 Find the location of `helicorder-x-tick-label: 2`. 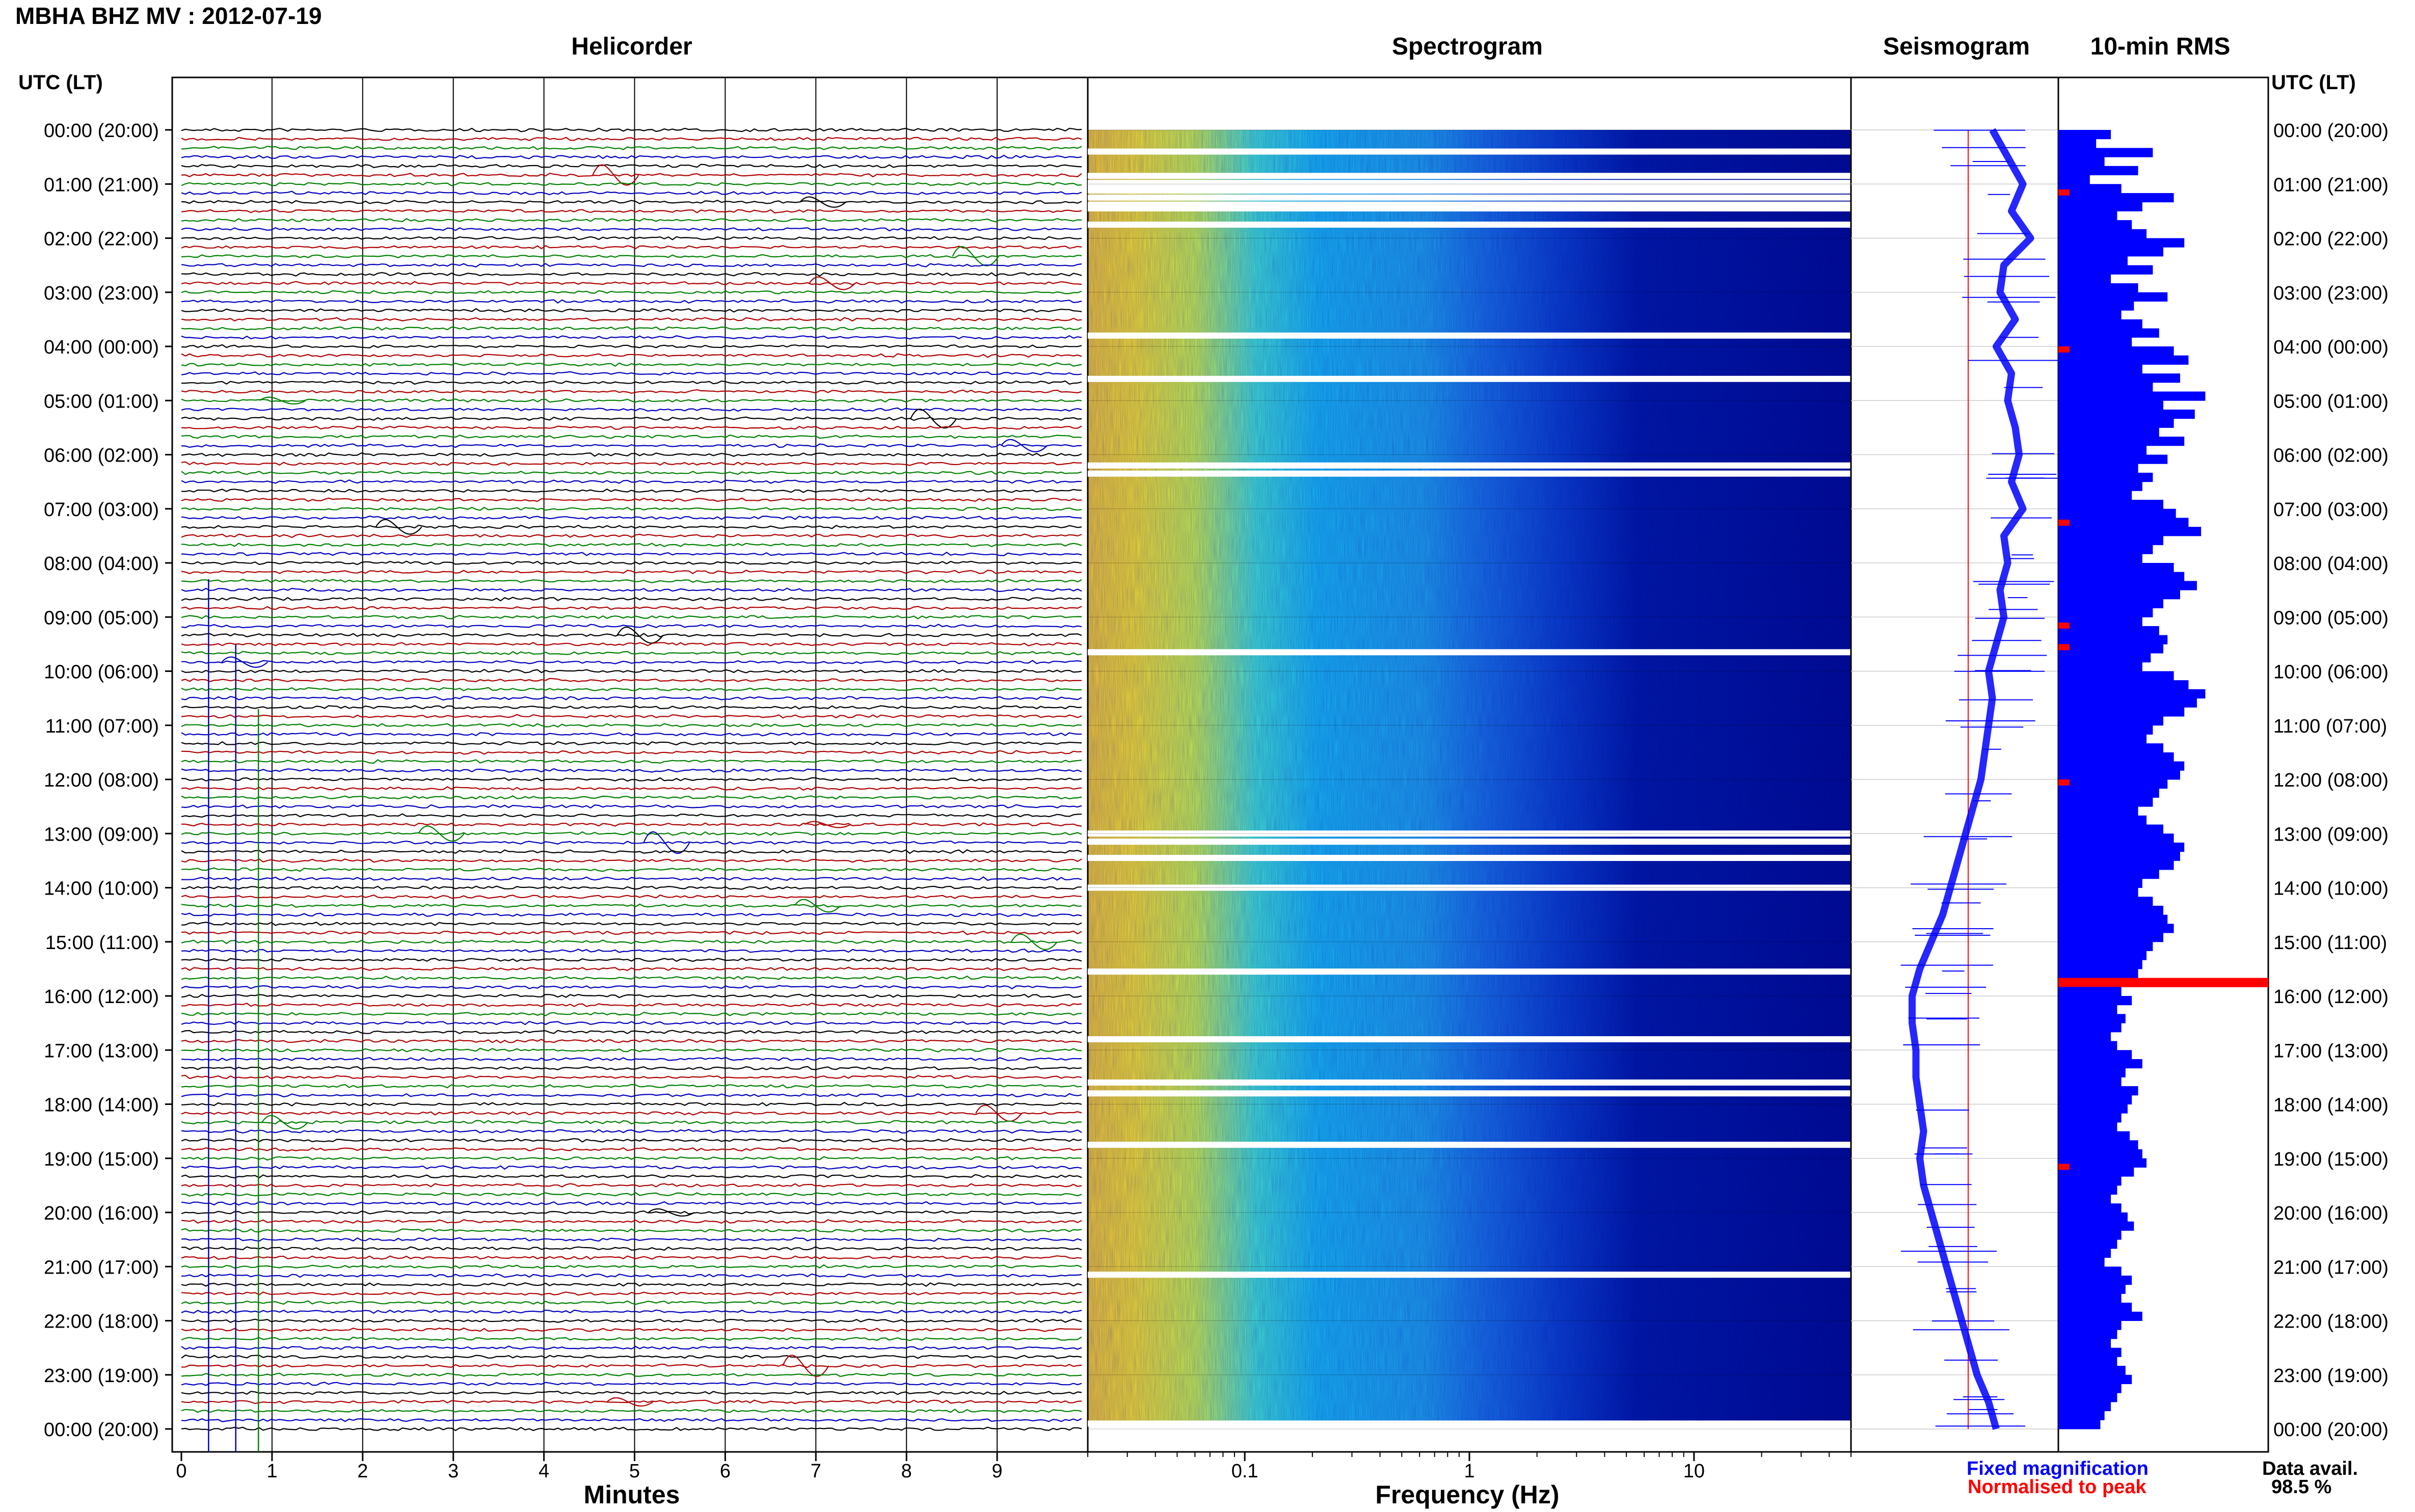

helicorder-x-tick-label: 2 is located at coordinates (362, 1471).